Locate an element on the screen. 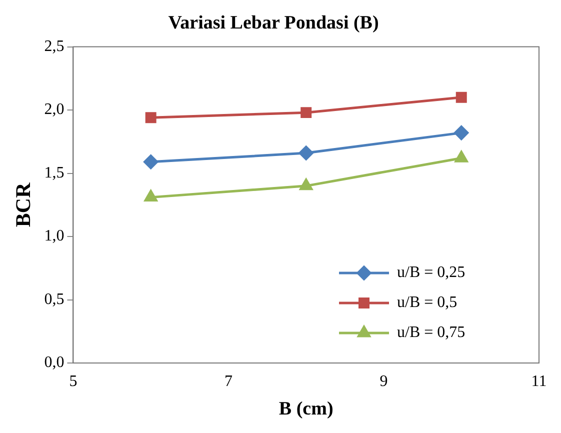 The width and height of the screenshot is (561, 433). x-axis-title: B (cm) is located at coordinates (306, 409).